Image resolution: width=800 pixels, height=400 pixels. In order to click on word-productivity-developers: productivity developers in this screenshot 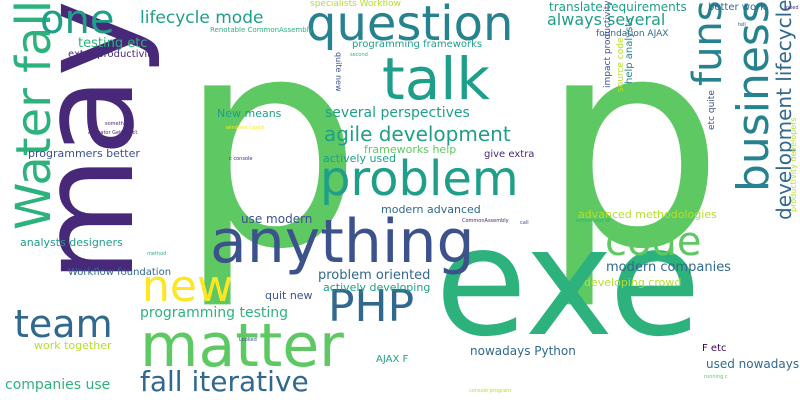, I will do `click(793, 164)`.